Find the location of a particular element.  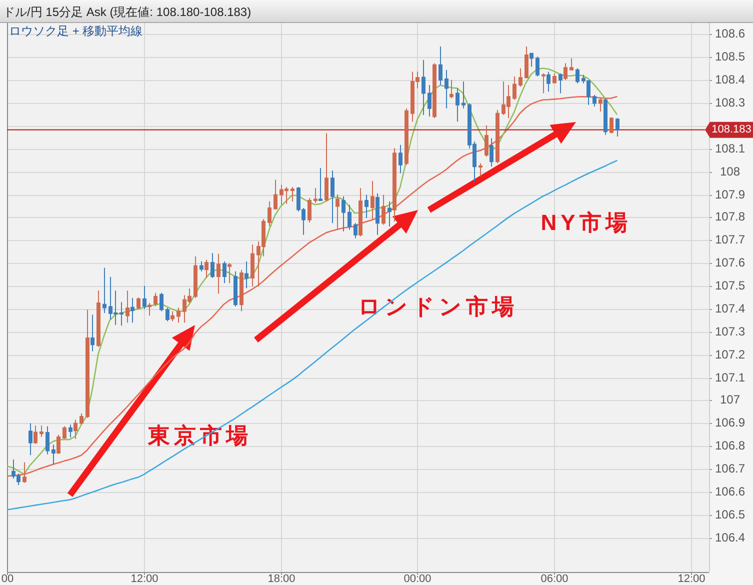

x-tick-label: 06:00 is located at coordinates (554, 579).